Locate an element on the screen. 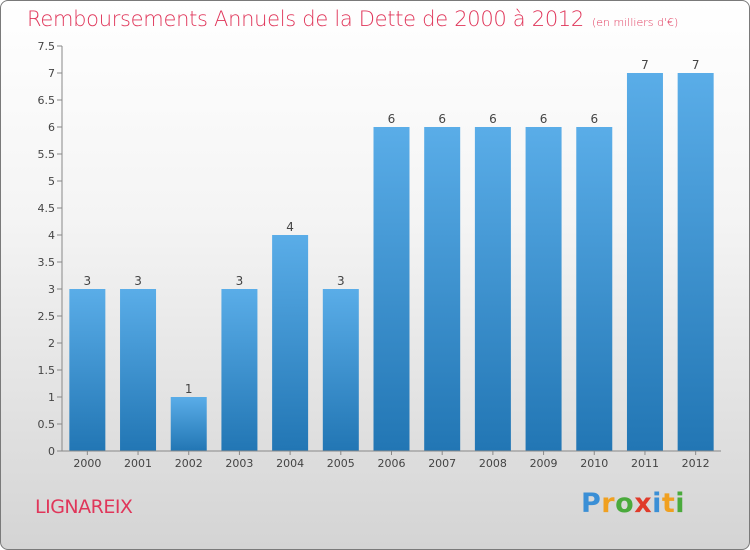 The width and height of the screenshot is (750, 550). x-tick-label: 2001 is located at coordinates (138, 463).